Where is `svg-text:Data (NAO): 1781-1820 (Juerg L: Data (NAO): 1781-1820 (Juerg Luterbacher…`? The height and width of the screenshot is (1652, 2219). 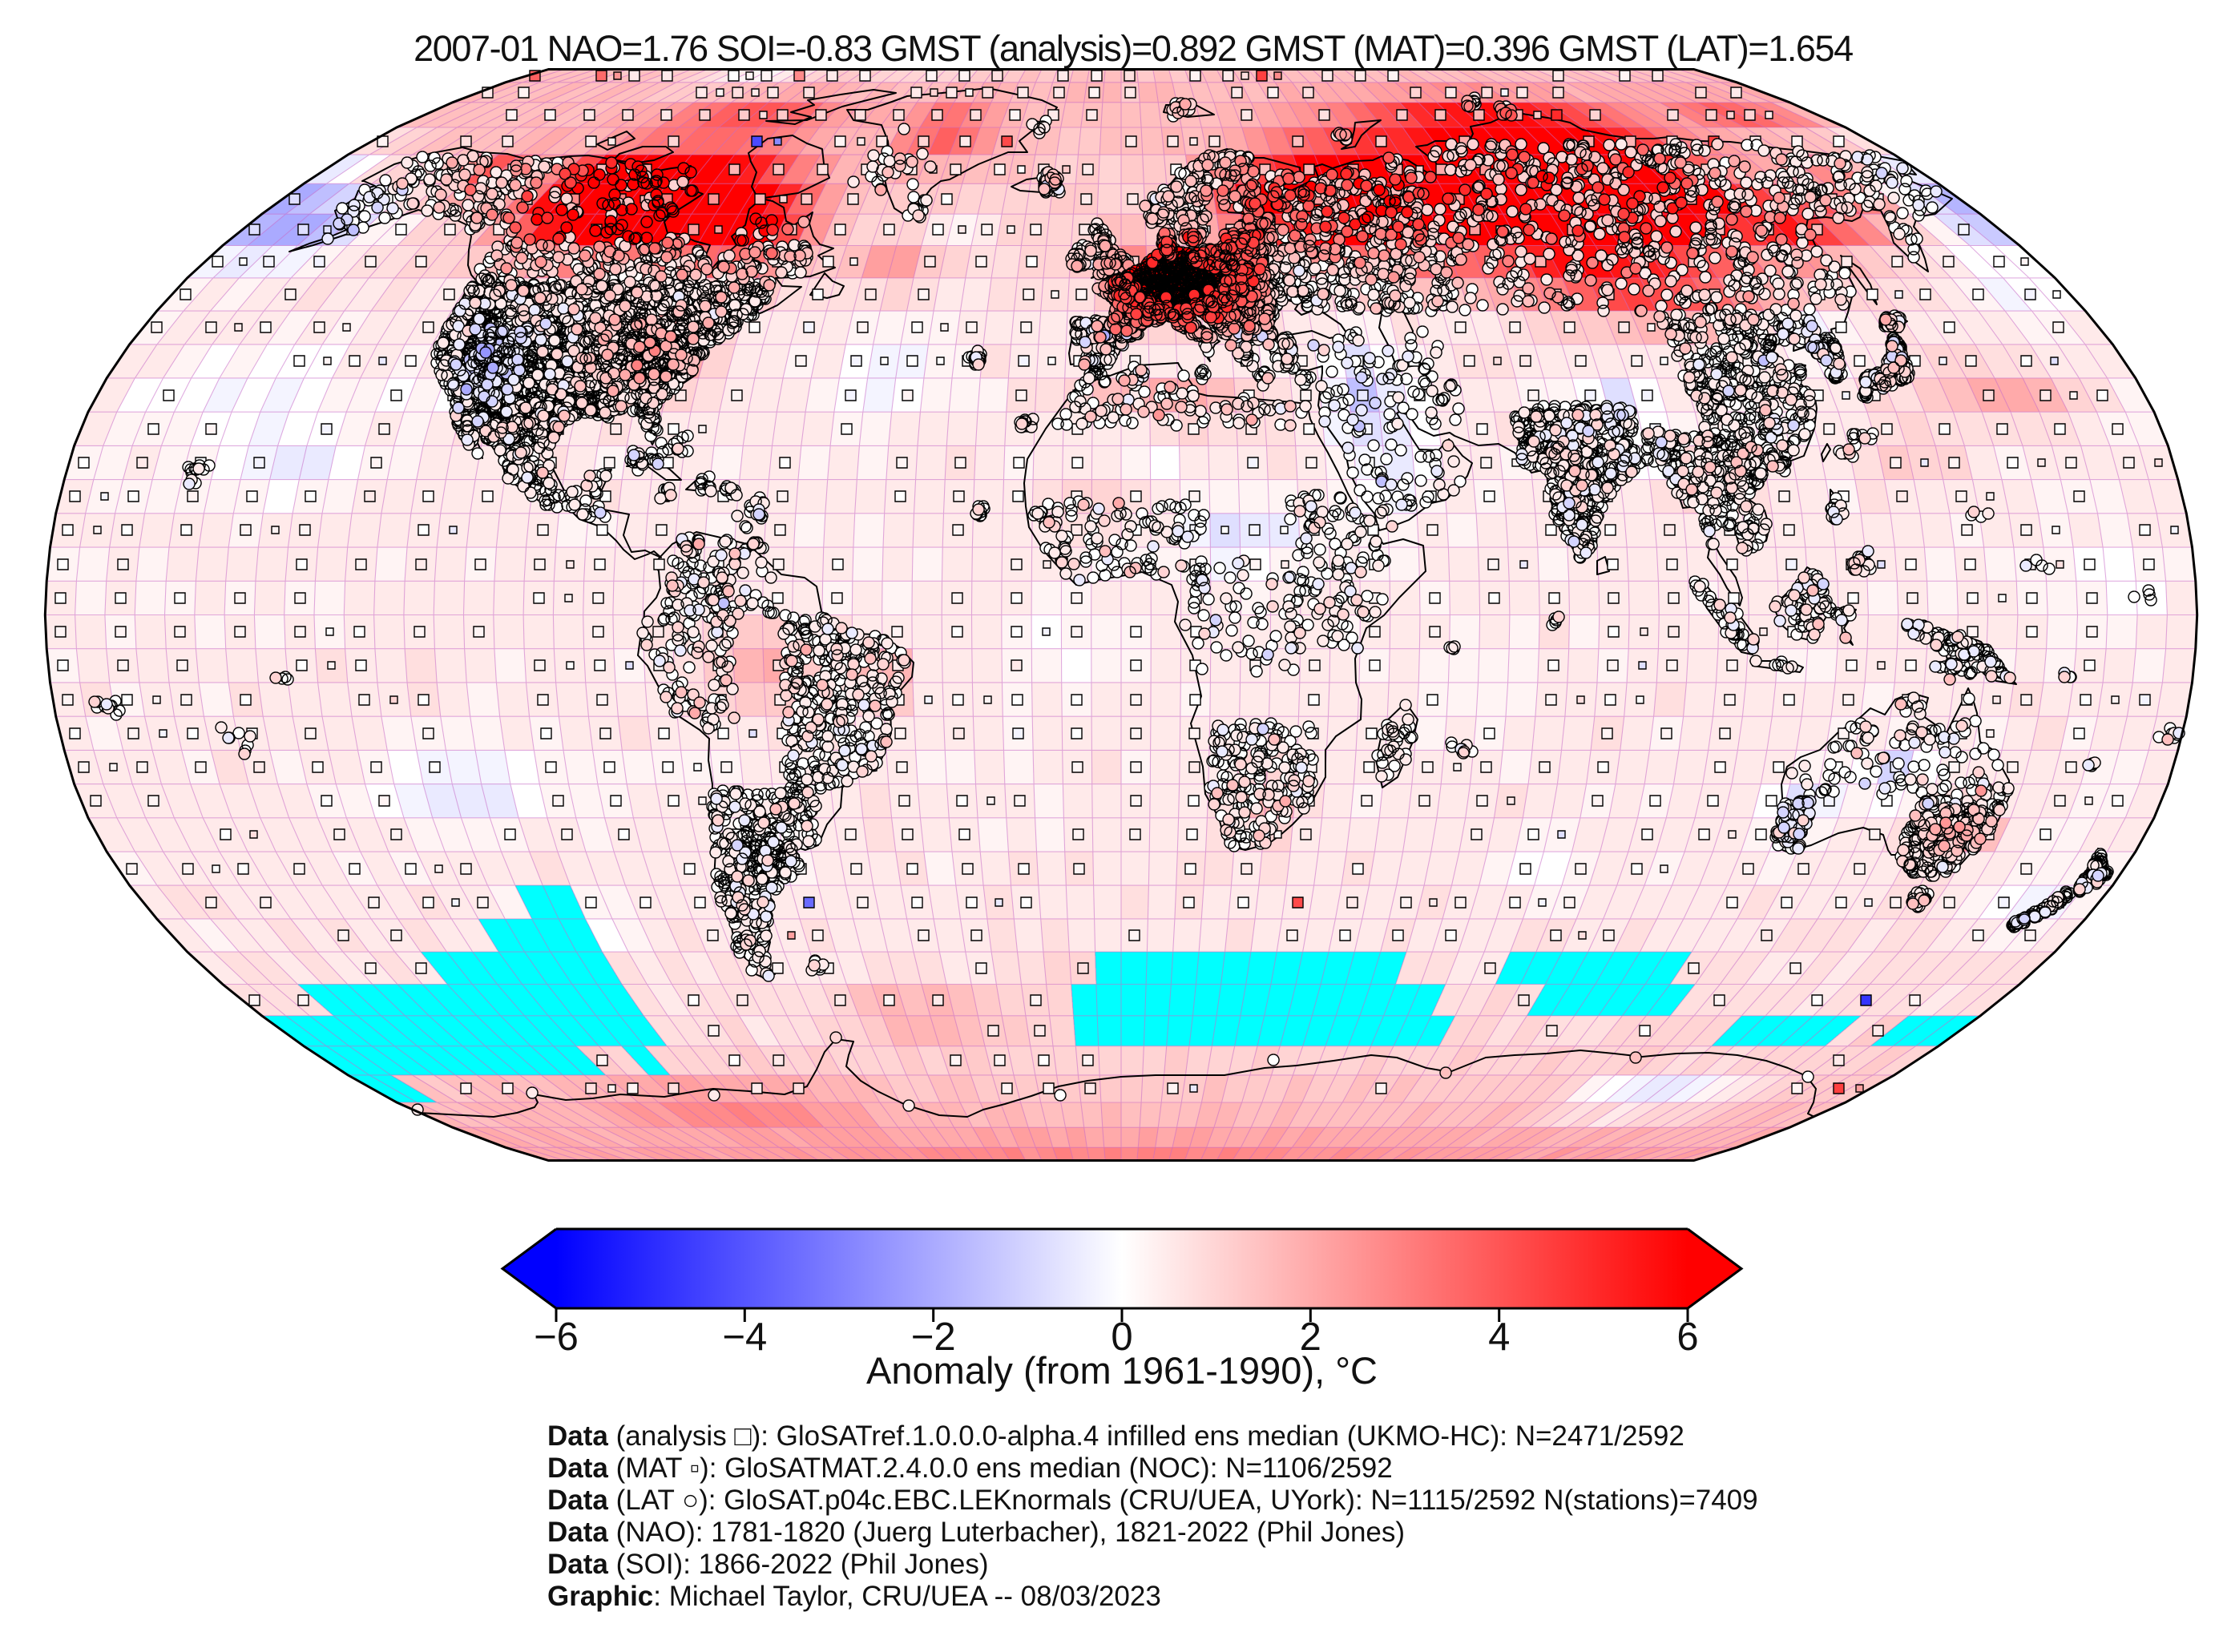 svg-text:Data (NAO): 1781-1820 (Juerg L: Data (NAO): 1781-1820 (Juerg Luterbacher… is located at coordinates (976, 1533).